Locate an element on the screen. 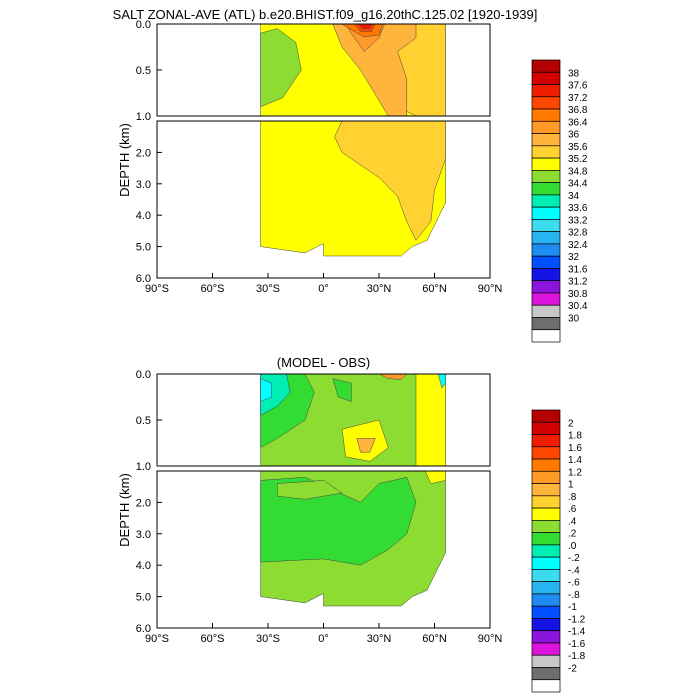 Image resolution: width=700 pixels, height=700 pixels. colorbar-label: -2 is located at coordinates (572, 668).